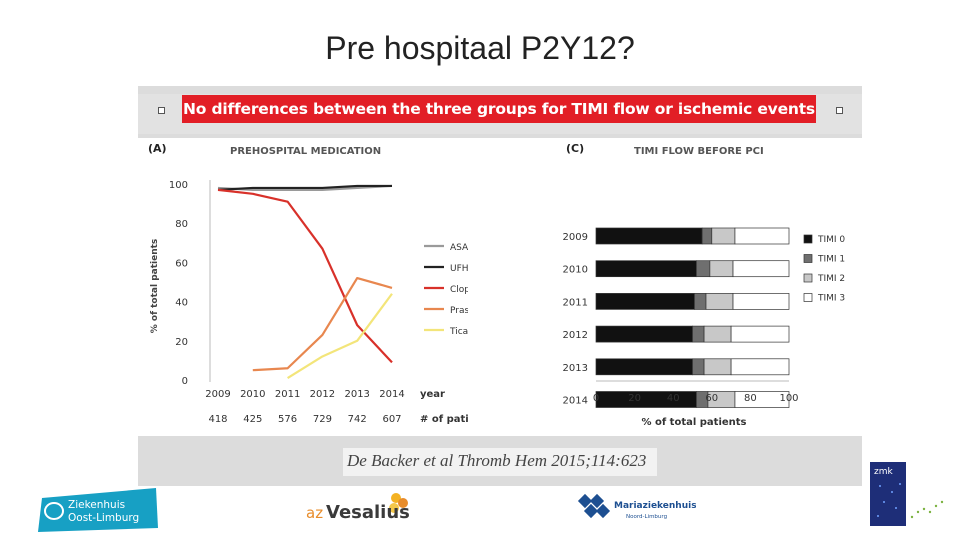 The height and width of the screenshot is (540, 960). What do you see at coordinates (178, 185) in the screenshot?
I see `panel-a-ytick: 100` at bounding box center [178, 185].